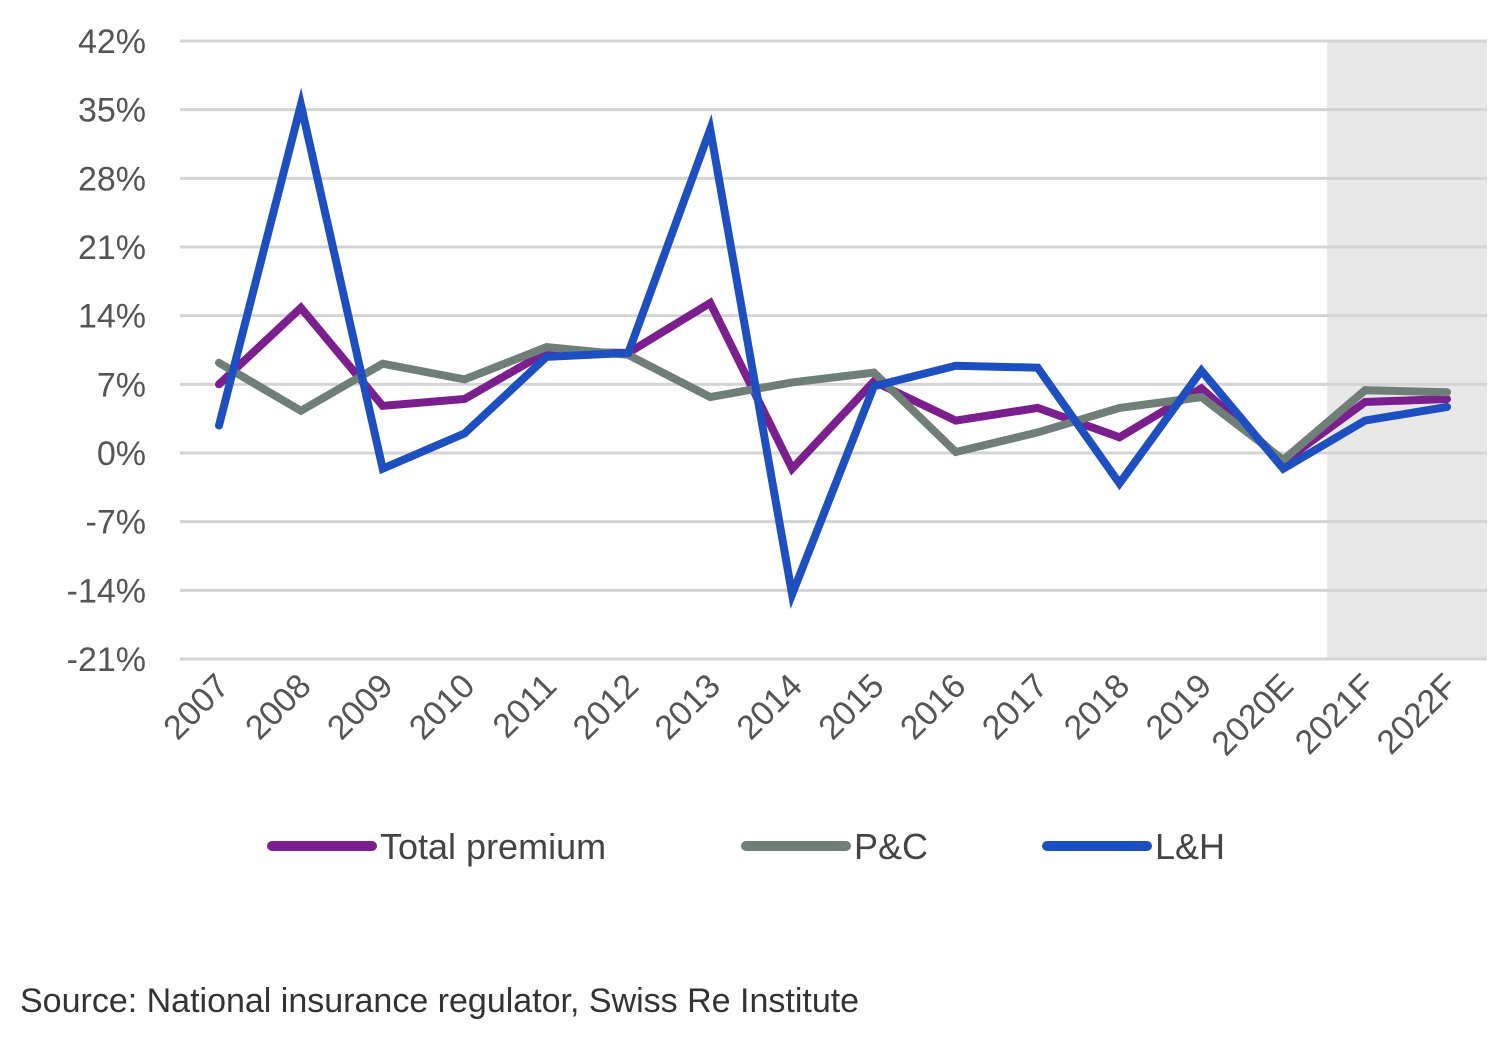 The width and height of the screenshot is (1500, 1047). I want to click on forecast-shade-rect, so click(1407, 350).